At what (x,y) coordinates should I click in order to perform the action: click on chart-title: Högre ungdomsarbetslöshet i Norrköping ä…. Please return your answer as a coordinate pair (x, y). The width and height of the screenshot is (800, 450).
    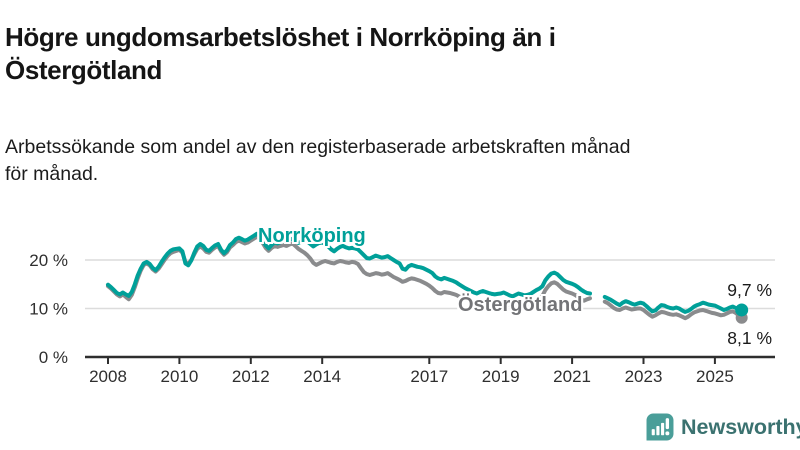
    Looking at the image, I should click on (280, 54).